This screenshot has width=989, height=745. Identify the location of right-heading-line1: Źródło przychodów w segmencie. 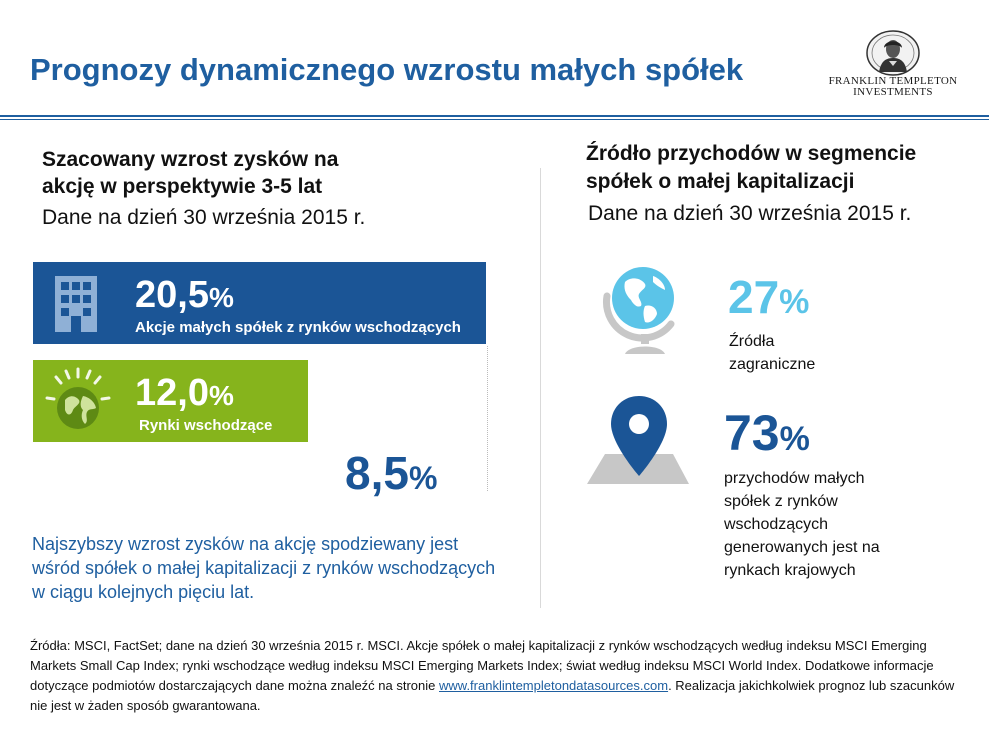
(751, 153).